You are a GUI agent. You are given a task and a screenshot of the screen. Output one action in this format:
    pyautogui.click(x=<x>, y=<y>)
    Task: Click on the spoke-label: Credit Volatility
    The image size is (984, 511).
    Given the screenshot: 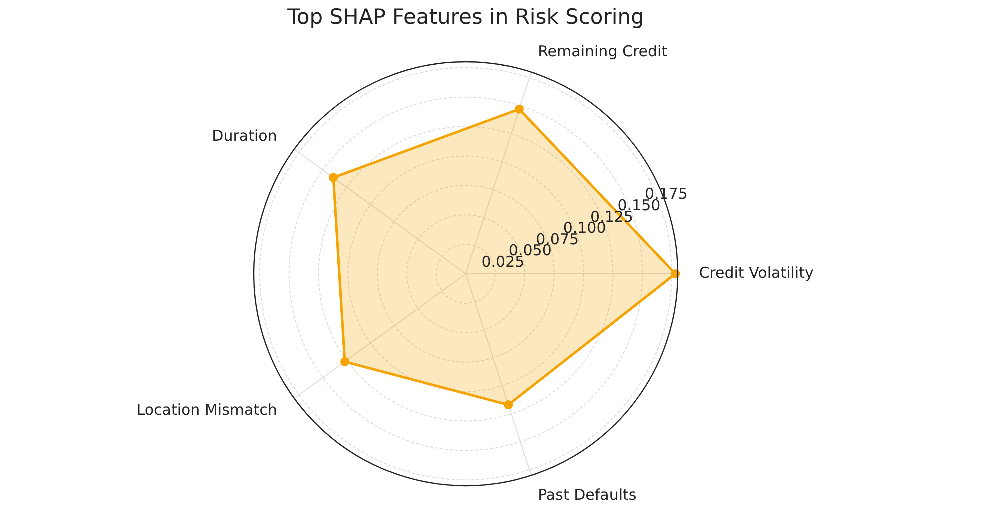 What is the action you would take?
    pyautogui.click(x=756, y=273)
    